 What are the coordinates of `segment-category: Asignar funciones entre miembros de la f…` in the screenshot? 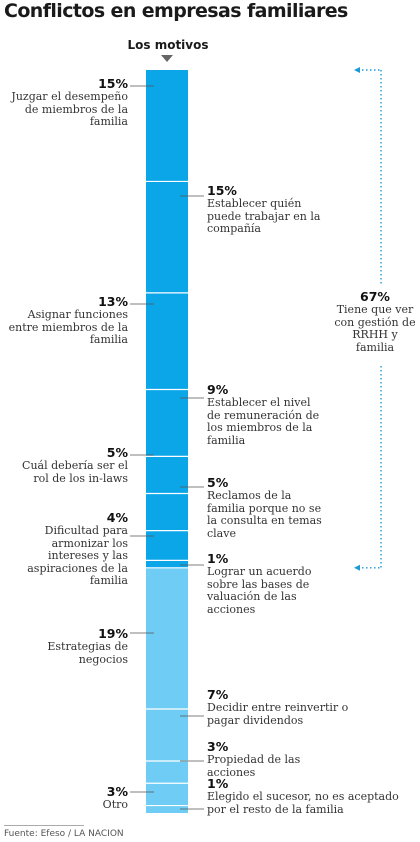 It's located at (68, 327).